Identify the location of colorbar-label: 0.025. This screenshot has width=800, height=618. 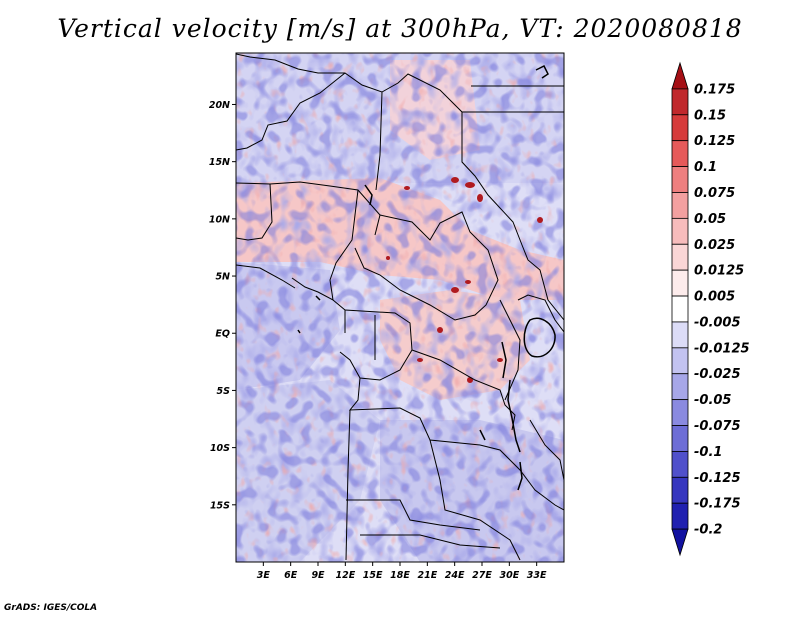
(714, 245).